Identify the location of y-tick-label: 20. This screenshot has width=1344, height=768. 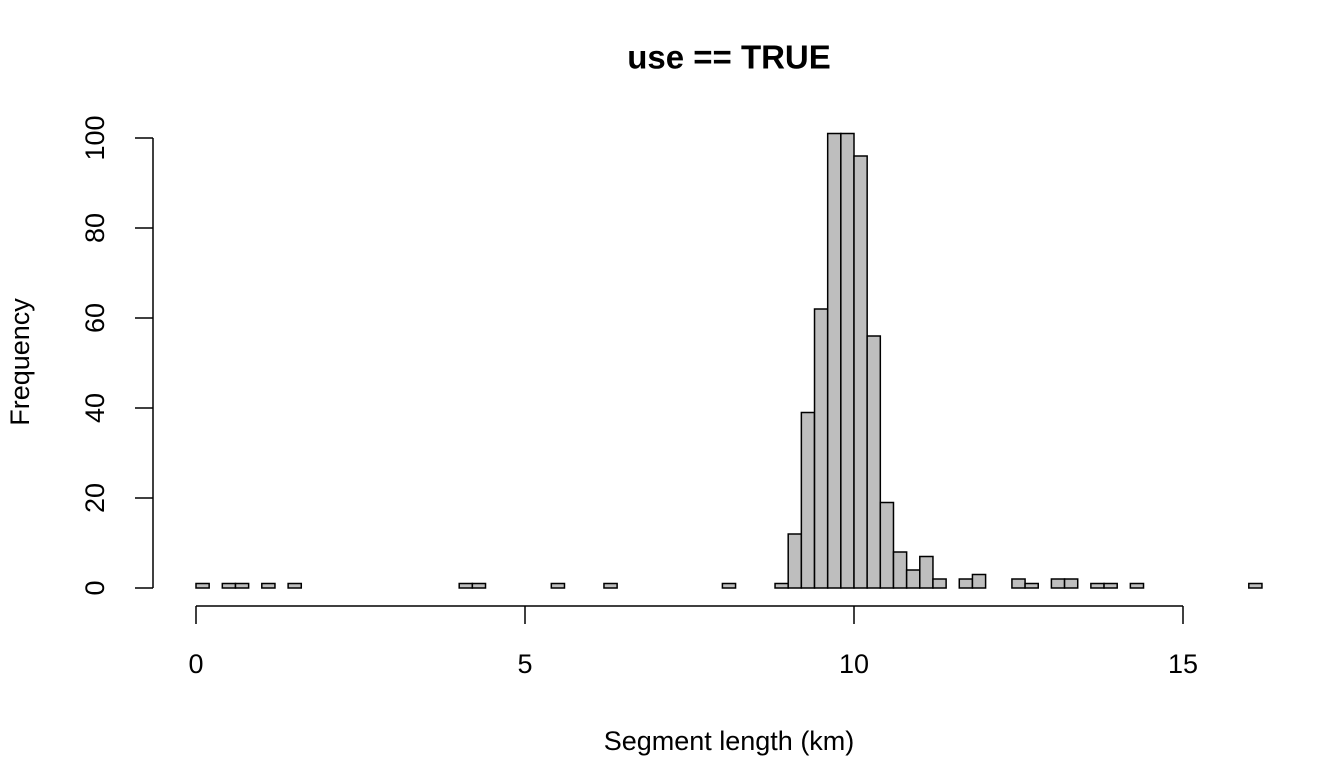
(95, 498).